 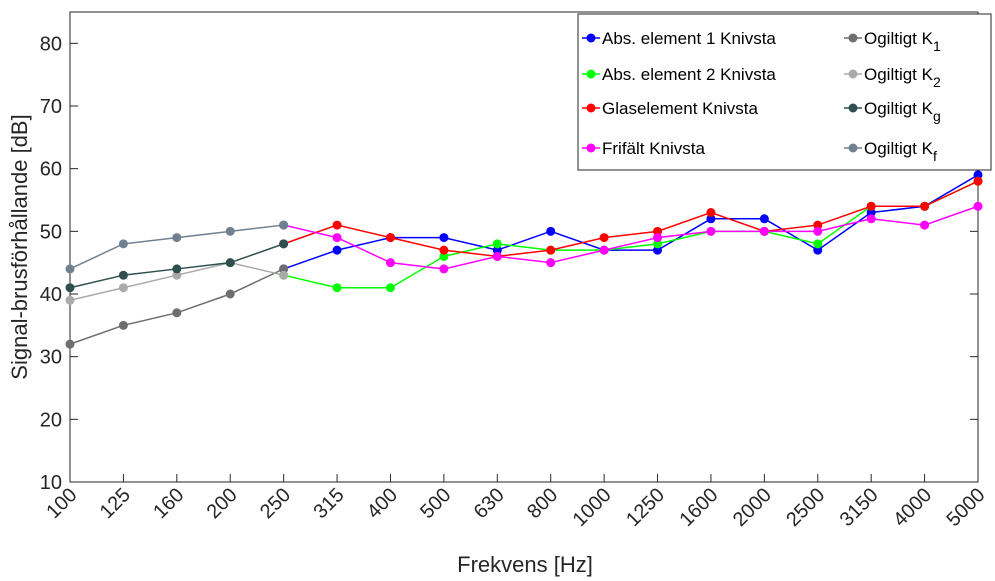 I want to click on y-axis-label: Signal-brusförhållande [dB], so click(x=19, y=246).